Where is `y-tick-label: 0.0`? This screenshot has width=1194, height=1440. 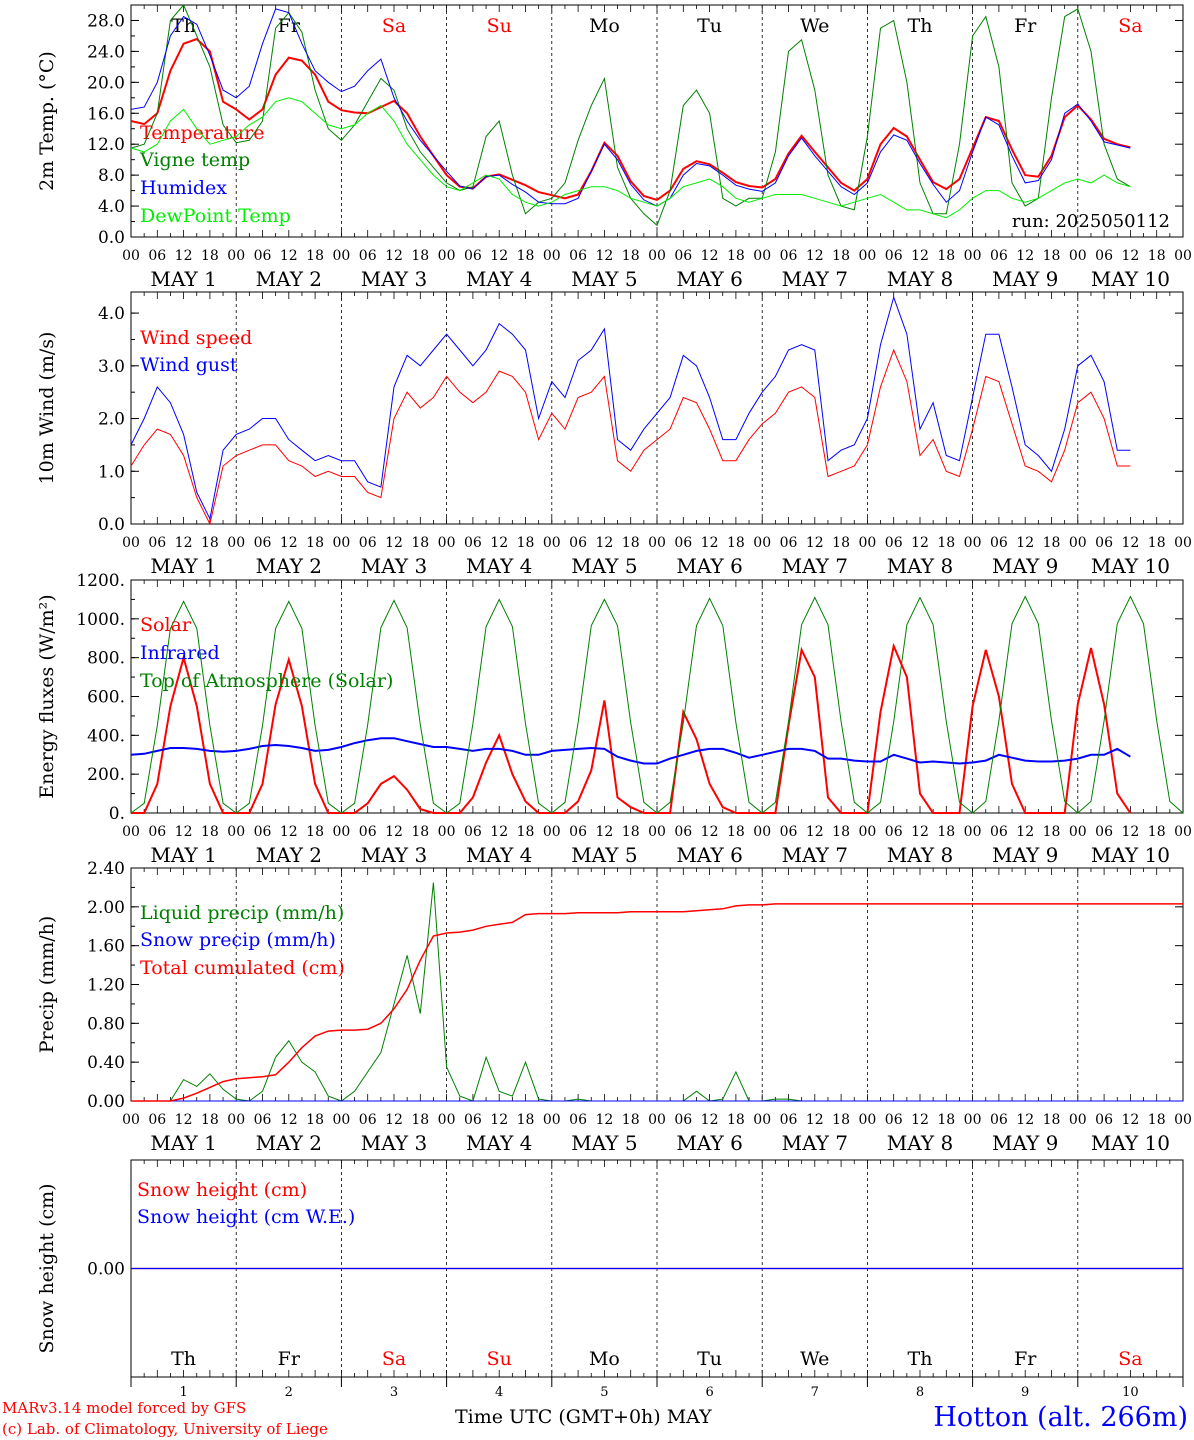
y-tick-label: 0.0 is located at coordinates (111, 525).